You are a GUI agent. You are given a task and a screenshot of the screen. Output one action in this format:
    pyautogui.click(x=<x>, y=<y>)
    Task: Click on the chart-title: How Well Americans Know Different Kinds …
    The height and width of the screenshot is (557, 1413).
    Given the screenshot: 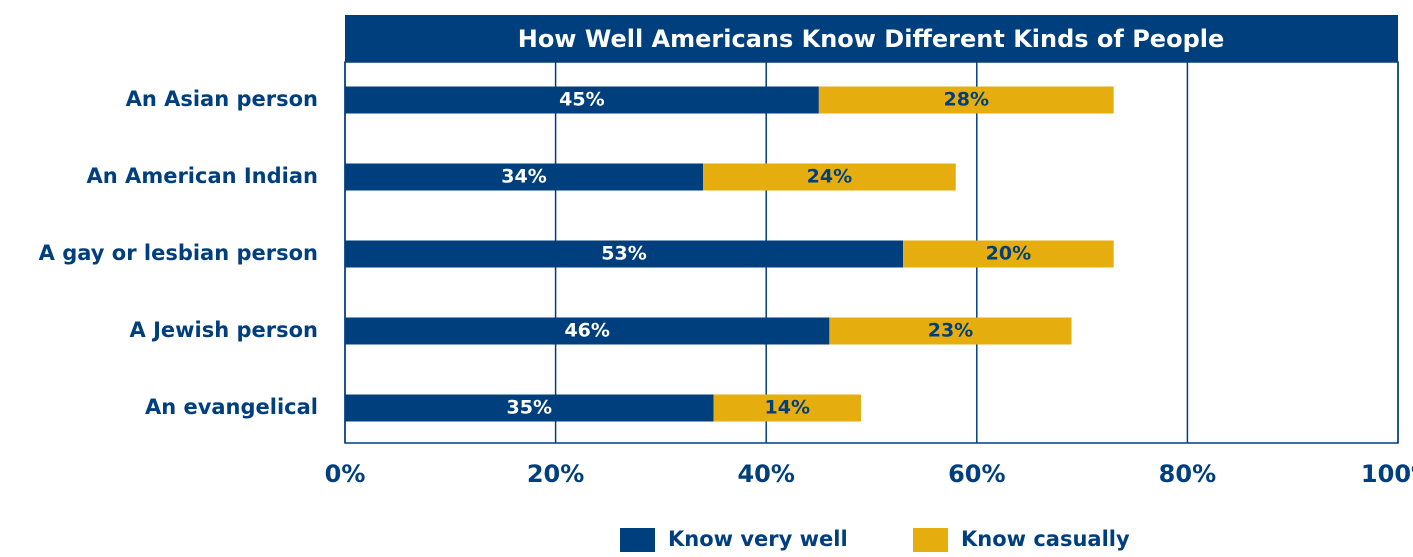 What is the action you would take?
    pyautogui.click(x=871, y=39)
    